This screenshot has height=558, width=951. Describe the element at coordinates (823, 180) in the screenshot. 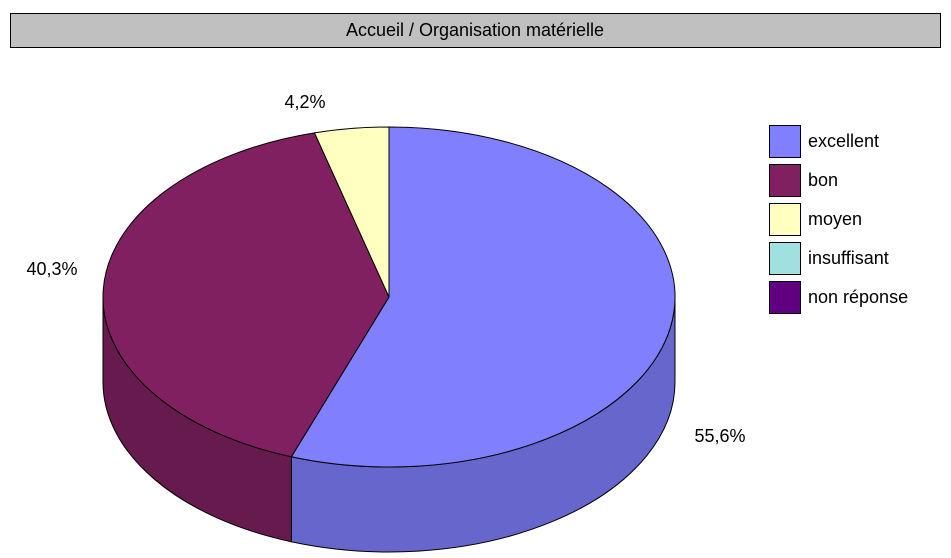

I see `legend-label: bon` at that location.